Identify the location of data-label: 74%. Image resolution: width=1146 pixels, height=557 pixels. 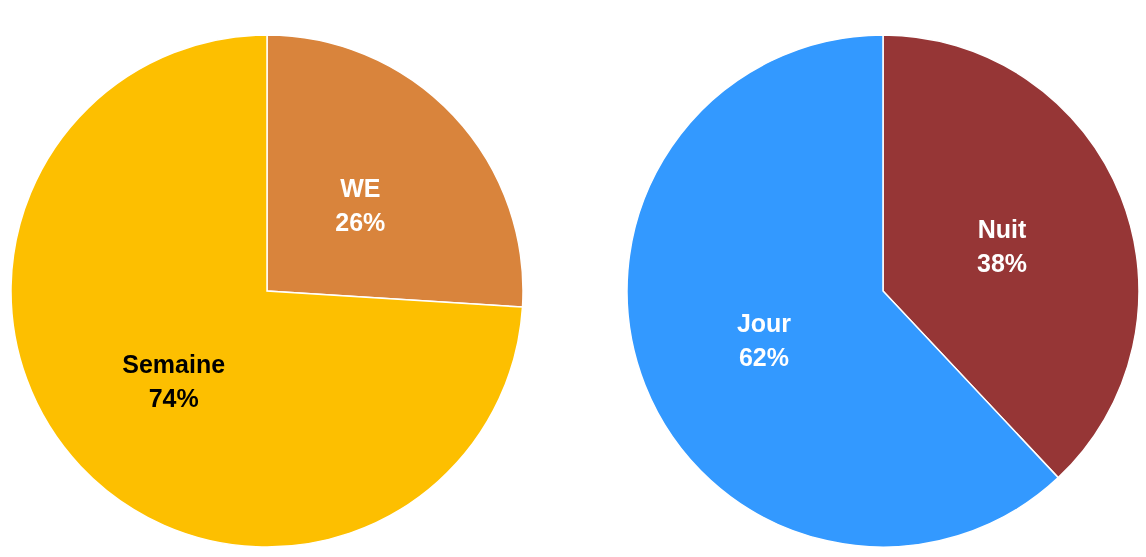
(173, 397).